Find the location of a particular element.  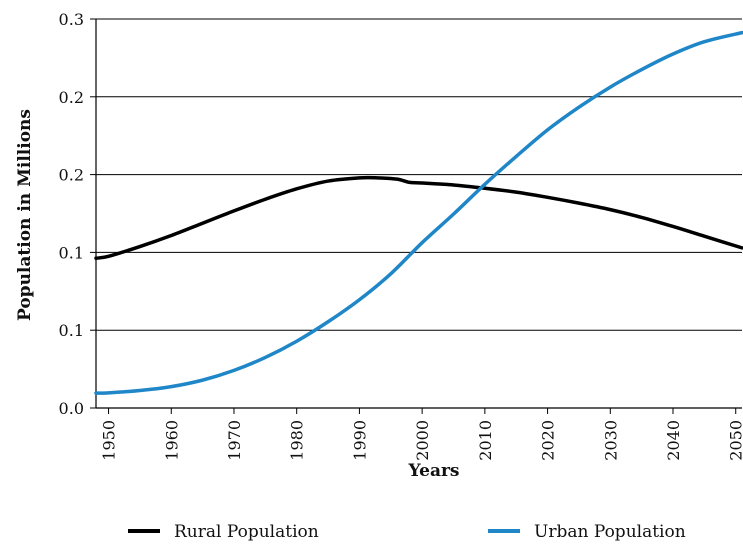

y-tick-labels: 0.0 0.1 0.1 0.2 0.2 0.3 is located at coordinates (77, 214).